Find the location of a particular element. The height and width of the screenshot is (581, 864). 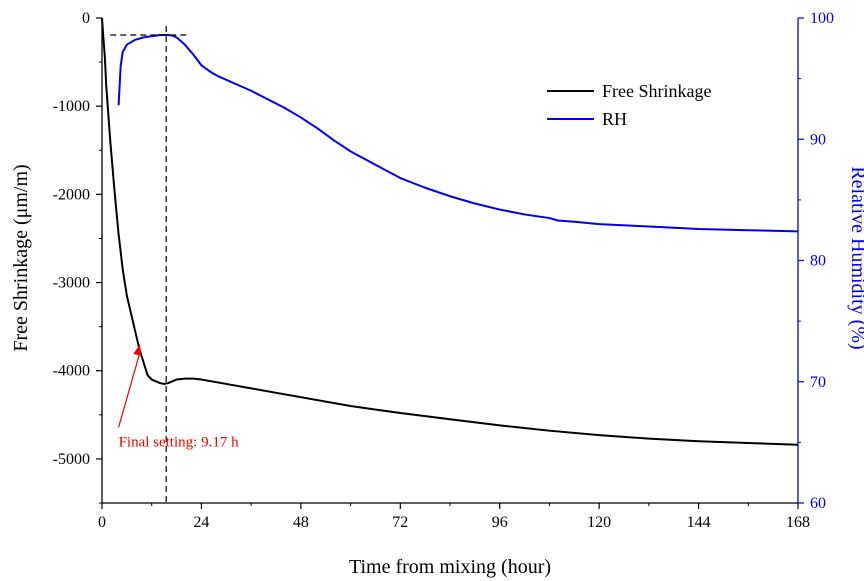

legend: Free Shrinkage RH is located at coordinates (629, 105).